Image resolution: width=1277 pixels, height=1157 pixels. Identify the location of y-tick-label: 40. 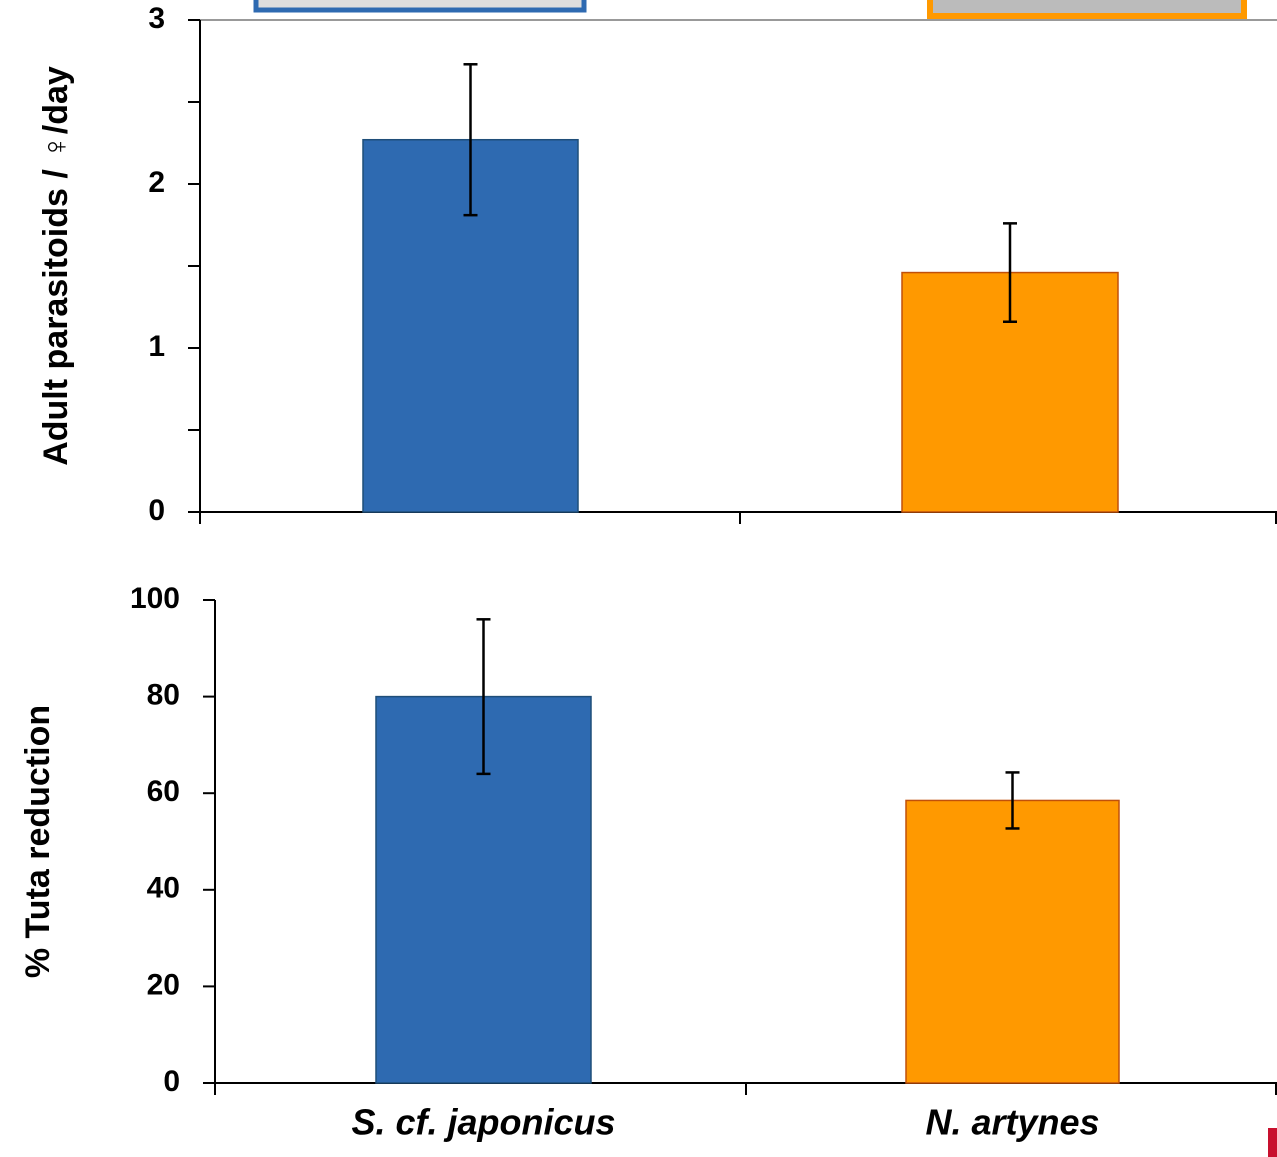
(163, 888).